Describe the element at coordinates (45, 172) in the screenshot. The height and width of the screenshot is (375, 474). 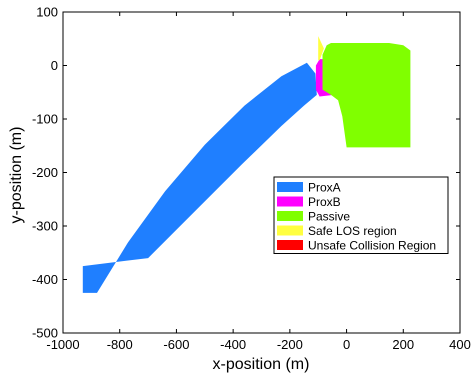
I see `y-tick-label: -200` at that location.